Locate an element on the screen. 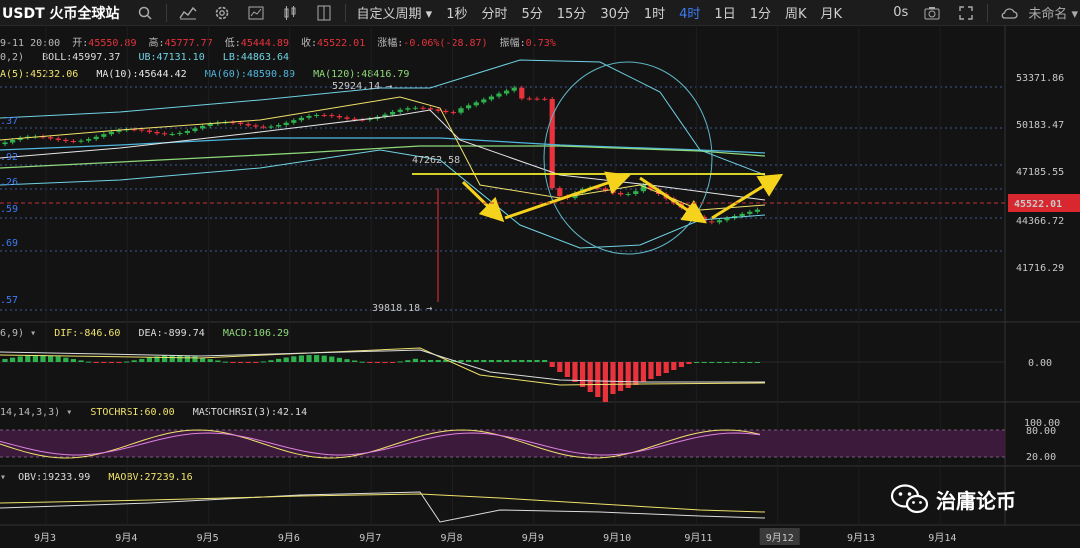 The height and width of the screenshot is (548, 1080). obv-collapse-icon: ▾ is located at coordinates (3, 477).